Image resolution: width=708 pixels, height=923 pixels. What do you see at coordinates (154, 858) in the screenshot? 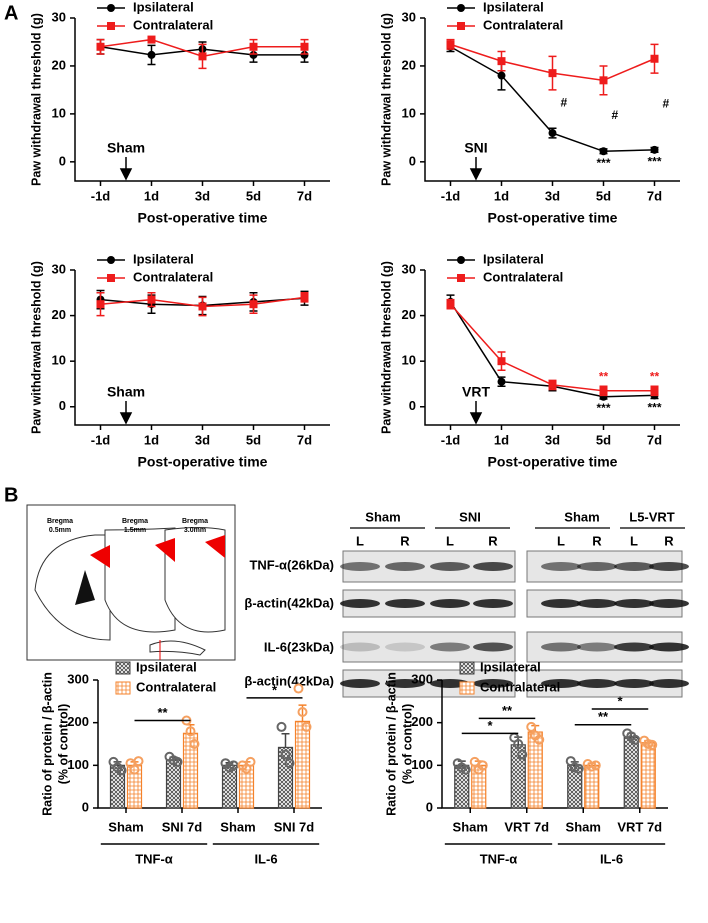
I see `group-label: TNF-α` at bounding box center [154, 858].